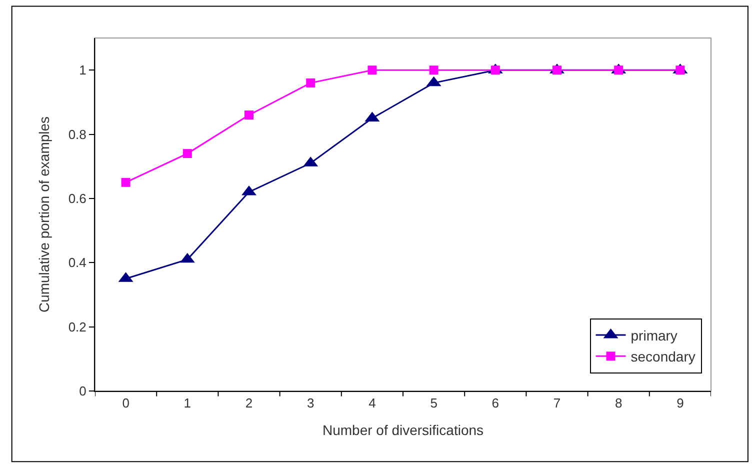 The height and width of the screenshot is (469, 753). Describe the element at coordinates (82, 70) in the screenshot. I see `y-tick-label: 1` at that location.